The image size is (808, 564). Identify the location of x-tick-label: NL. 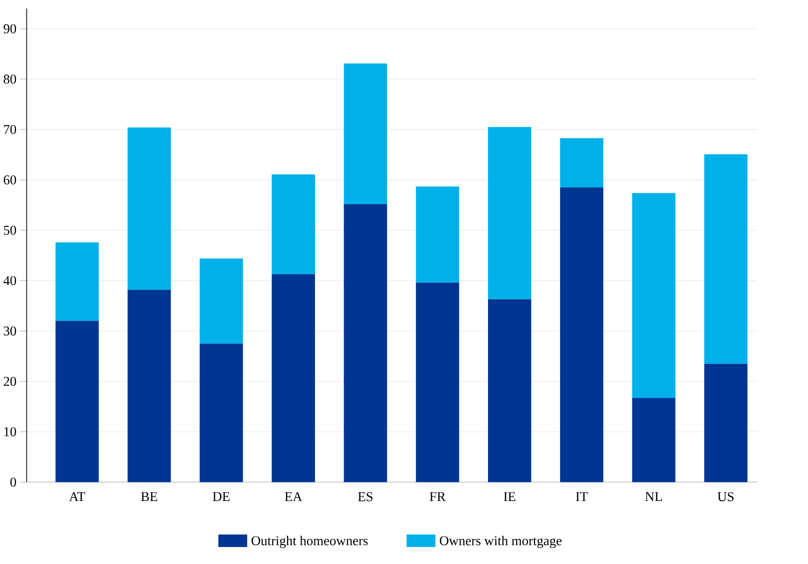
(653, 497).